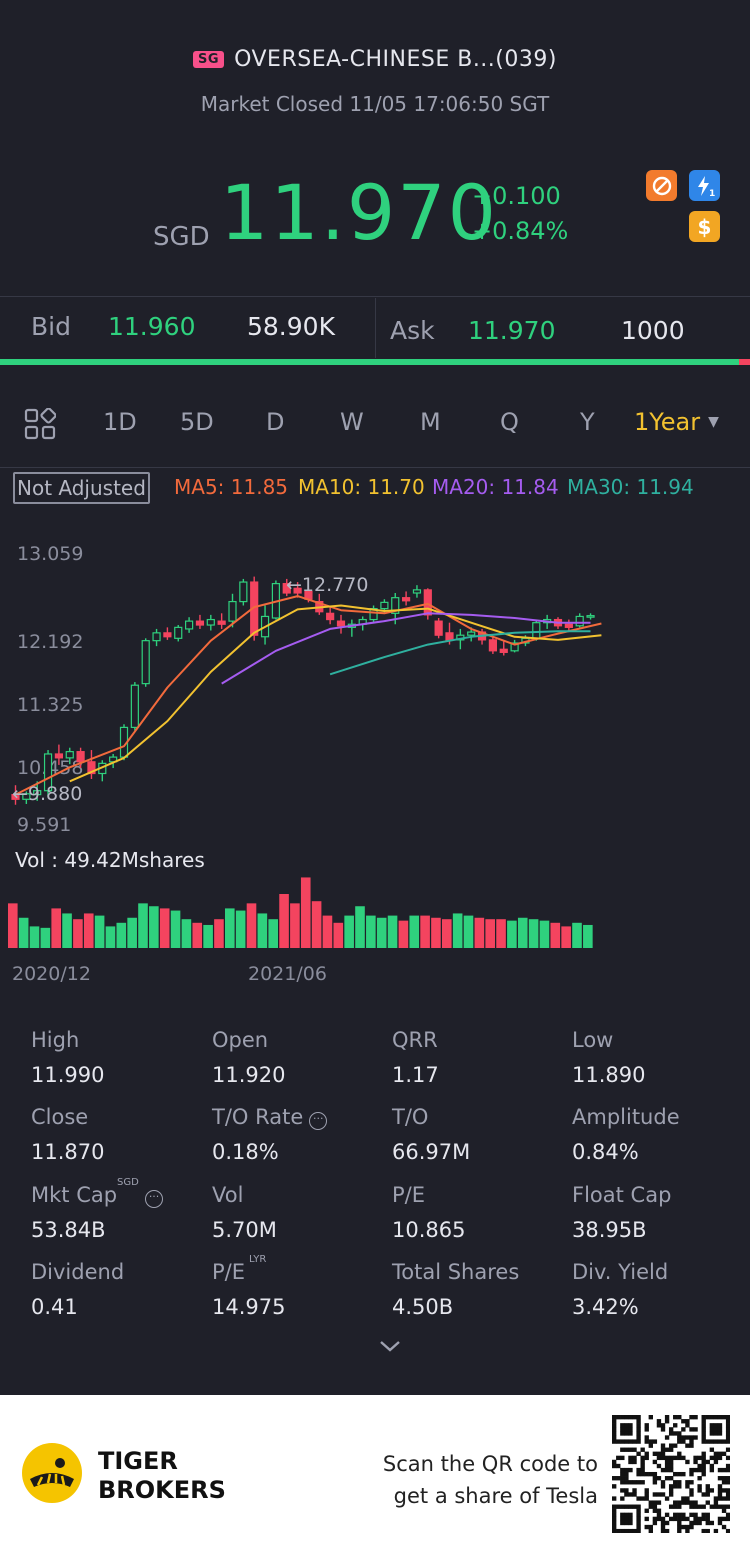  I want to click on tab-5d: 5D, so click(197, 422).